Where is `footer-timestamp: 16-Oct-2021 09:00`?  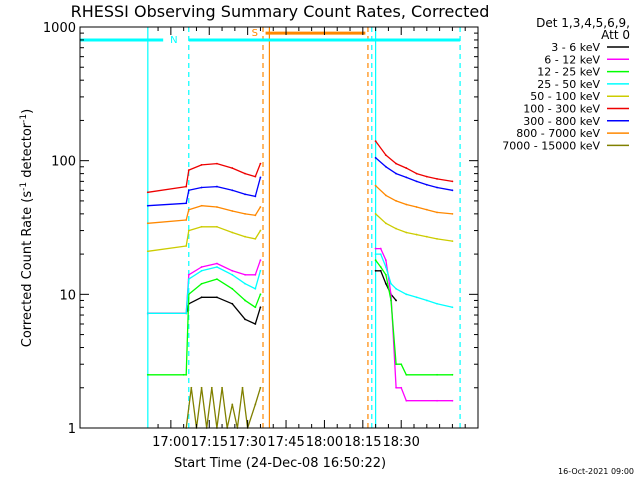 footer-timestamp: 16-Oct-2021 09:00 is located at coordinates (596, 471).